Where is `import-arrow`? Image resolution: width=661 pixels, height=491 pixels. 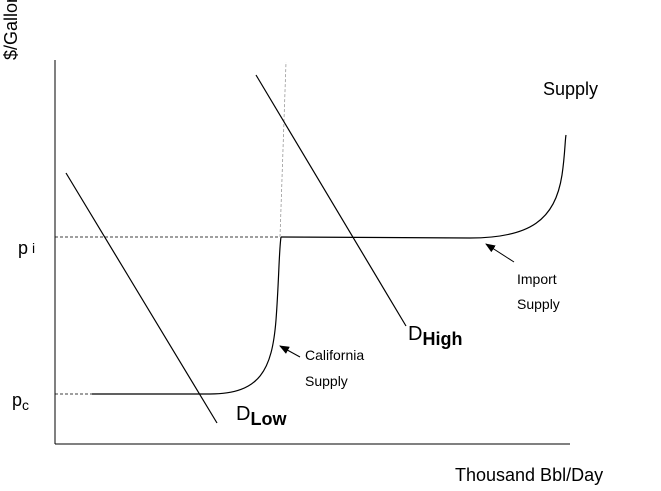
import-arrow is located at coordinates (500, 253).